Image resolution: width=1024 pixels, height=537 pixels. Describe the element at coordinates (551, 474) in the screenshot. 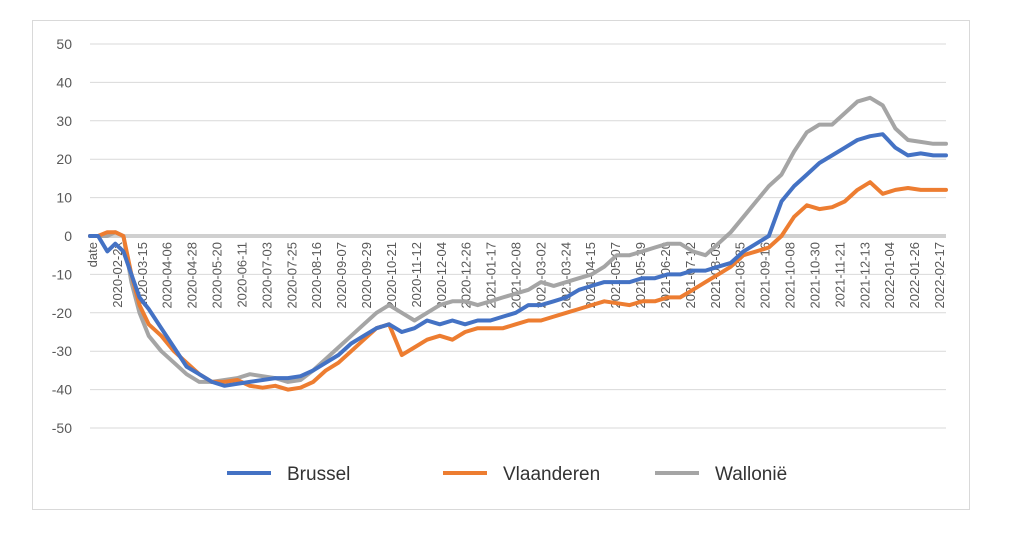

I see `legend-label: Vlaanderen` at that location.